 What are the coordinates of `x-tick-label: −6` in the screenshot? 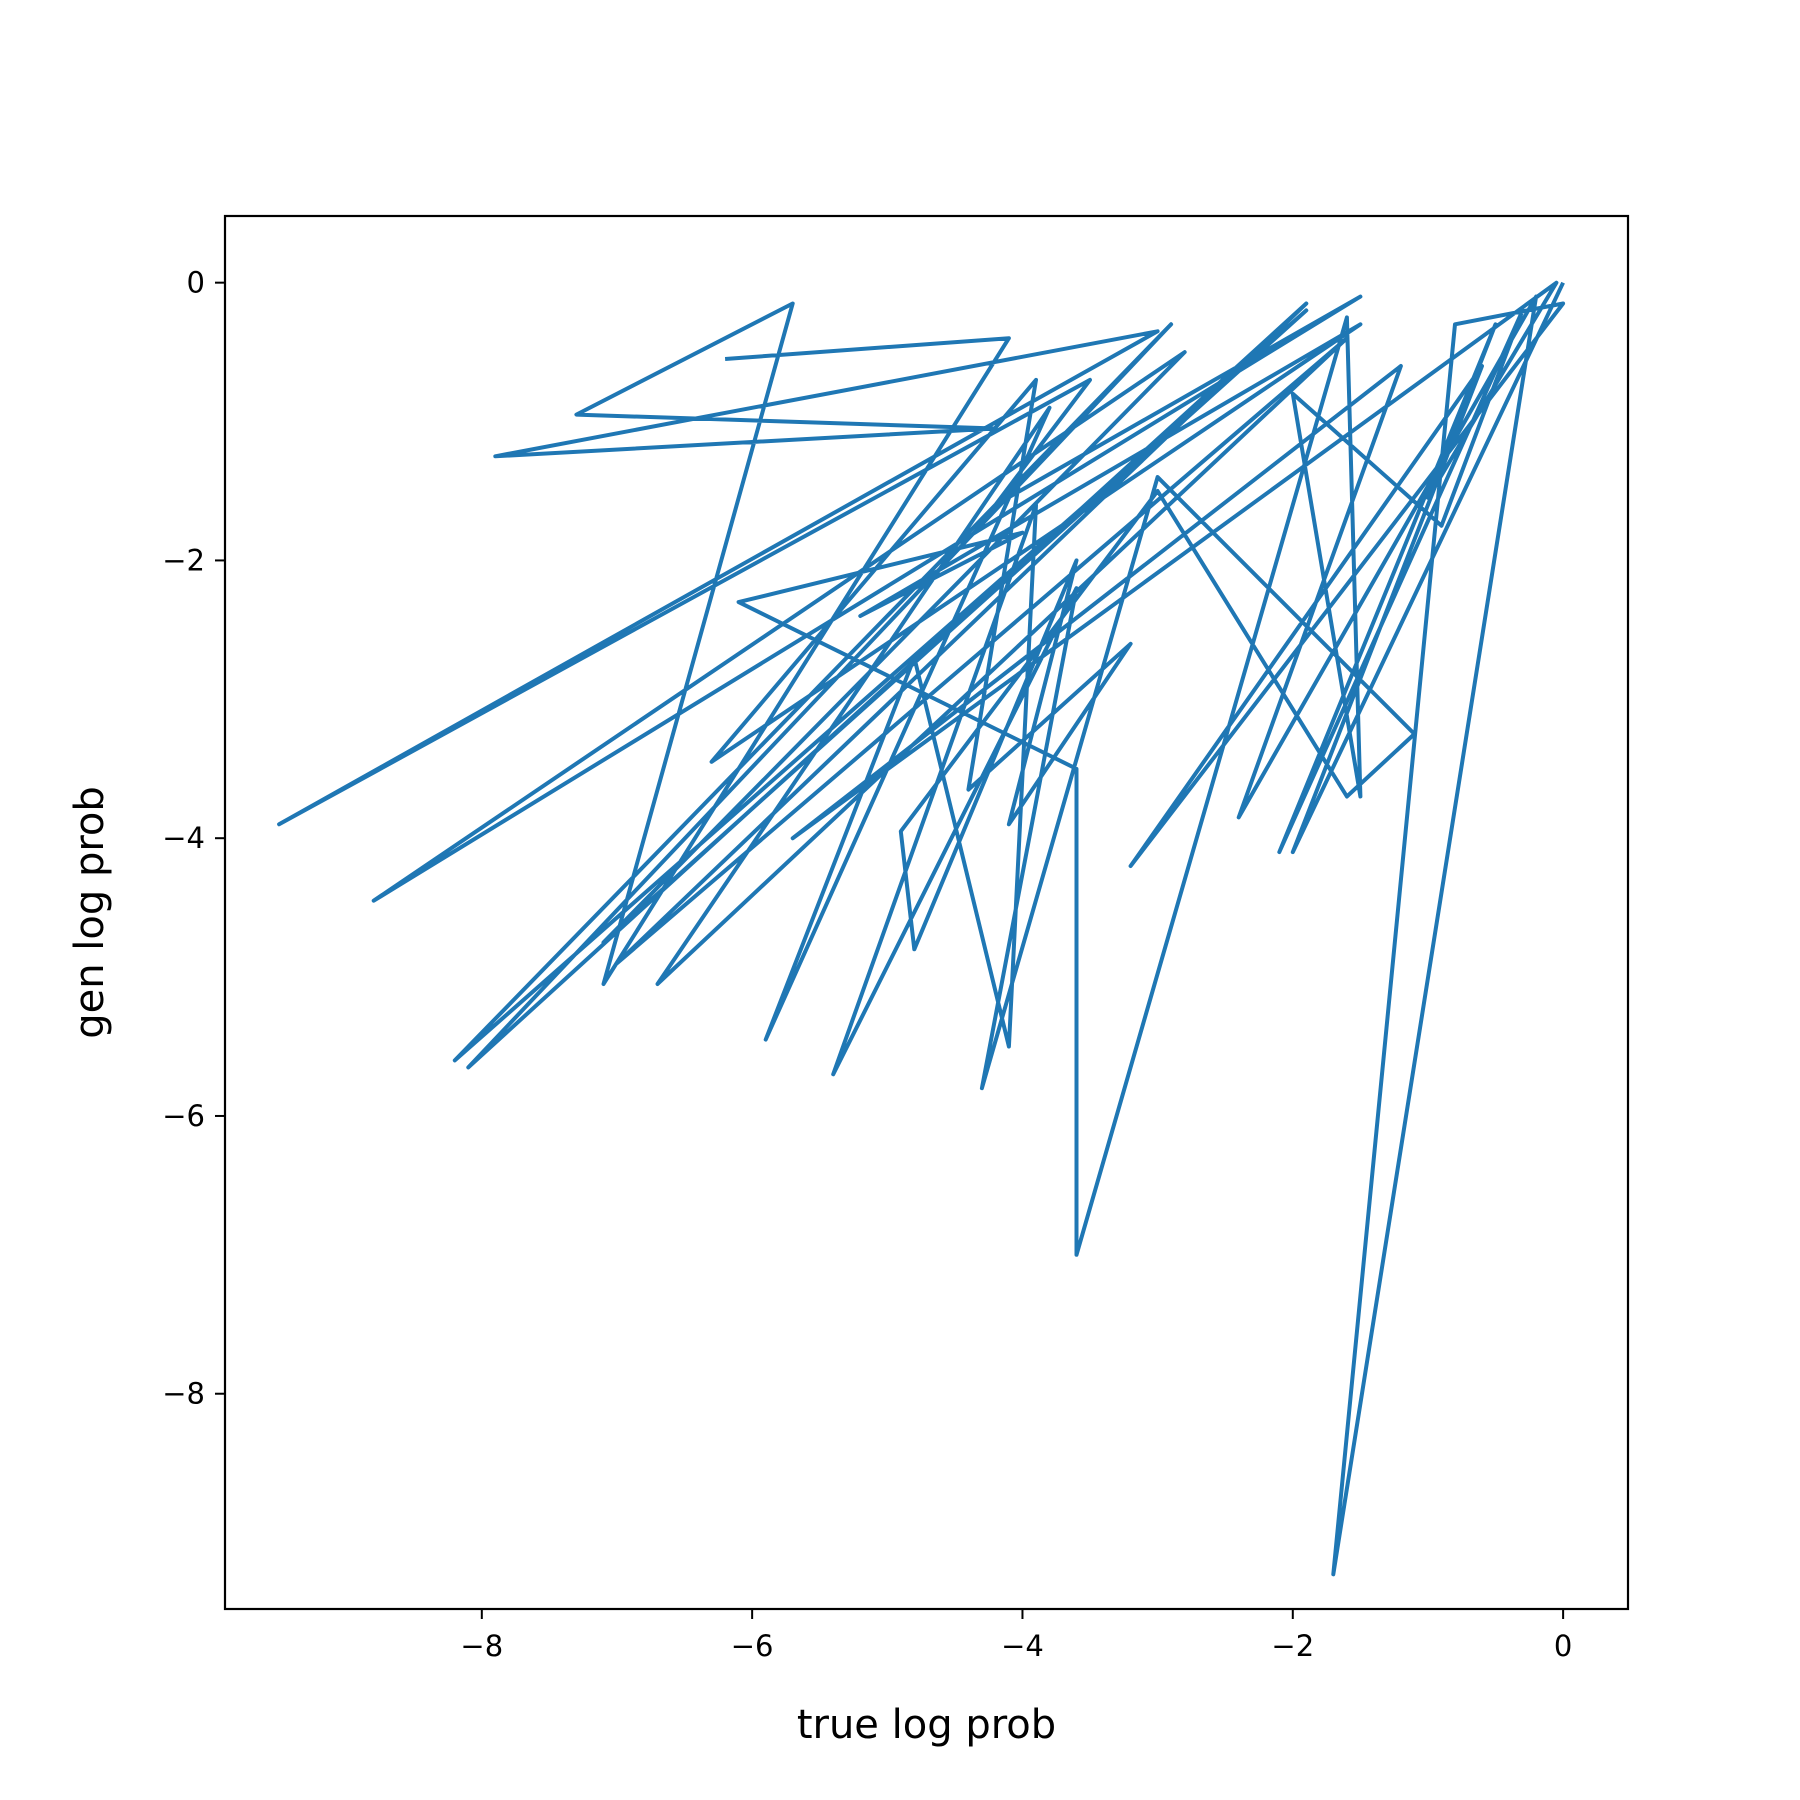 It's located at (752, 1646).